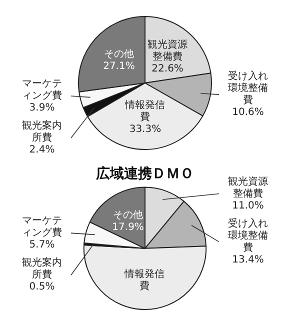 Image resolution: width=290 pixels, height=320 pixels. What do you see at coordinates (145, 130) in the screenshot?
I see `data-label: 33.3%` at bounding box center [145, 130].